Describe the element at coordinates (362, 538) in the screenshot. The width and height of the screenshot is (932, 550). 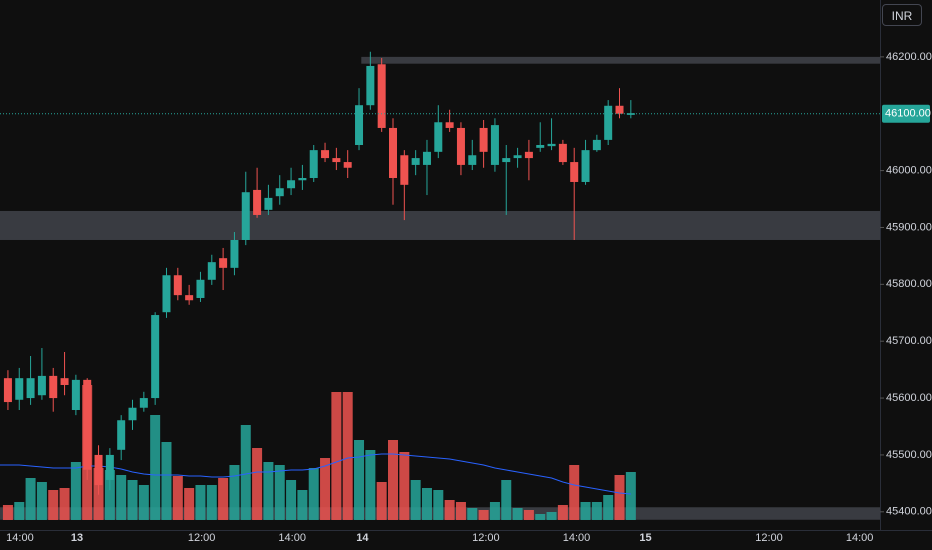
I see `x-tick-label: 14` at that location.